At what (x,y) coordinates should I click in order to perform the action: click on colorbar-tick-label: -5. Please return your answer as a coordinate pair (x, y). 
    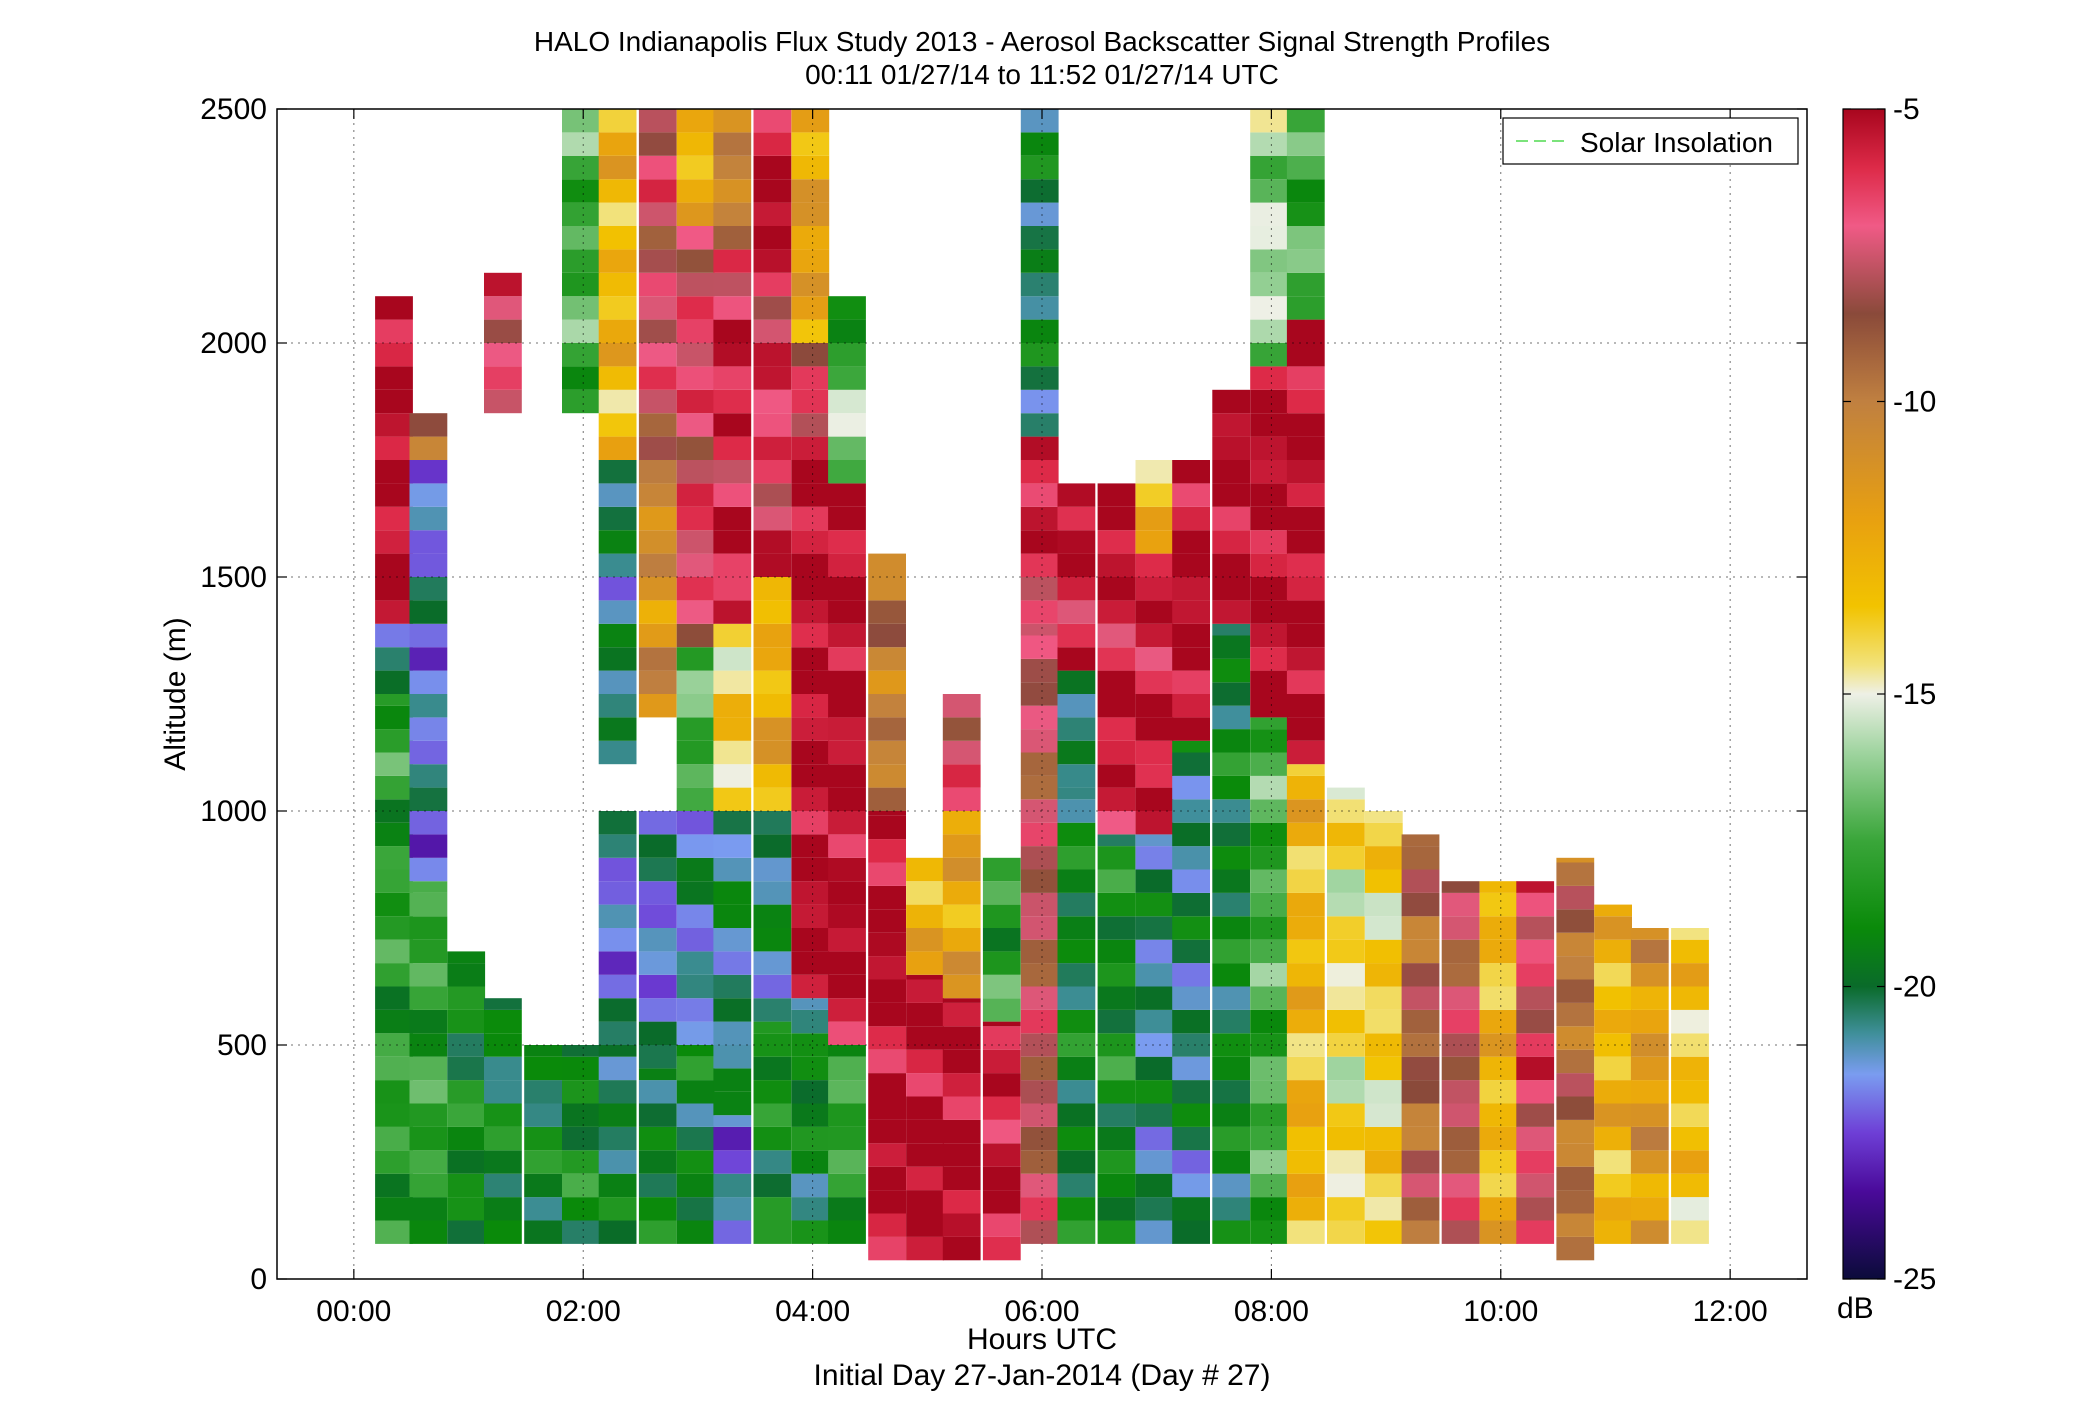
    Looking at the image, I should click on (1906, 109).